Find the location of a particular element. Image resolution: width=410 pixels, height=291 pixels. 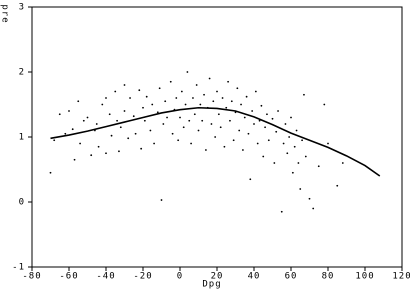

y-tick-label: 0 is located at coordinates (22, 203).